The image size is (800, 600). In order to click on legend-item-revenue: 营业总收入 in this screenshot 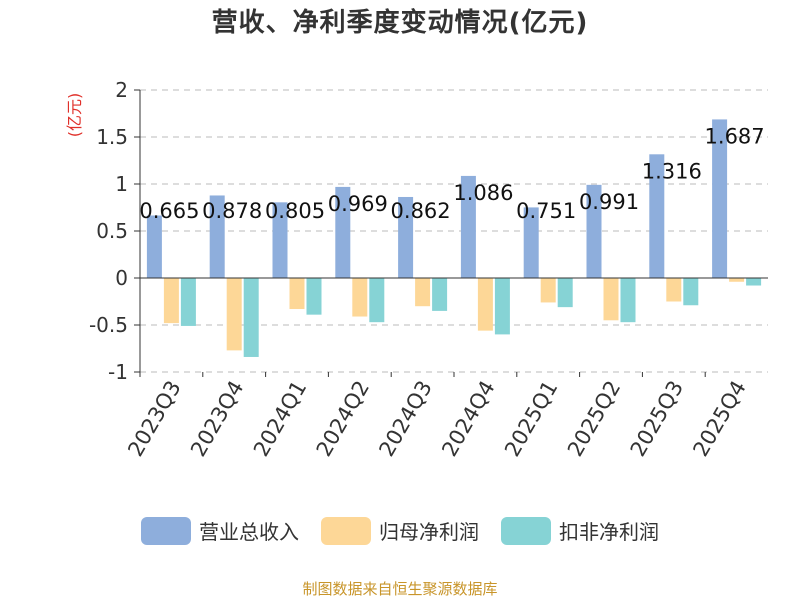, I will do `click(220, 530)`.